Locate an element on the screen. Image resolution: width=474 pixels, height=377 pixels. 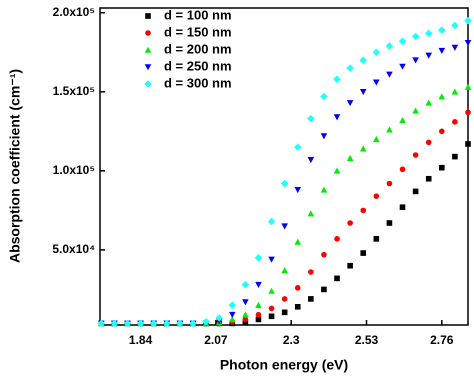
y-tick-label: 2.0x10⁵ is located at coordinates (74, 12).